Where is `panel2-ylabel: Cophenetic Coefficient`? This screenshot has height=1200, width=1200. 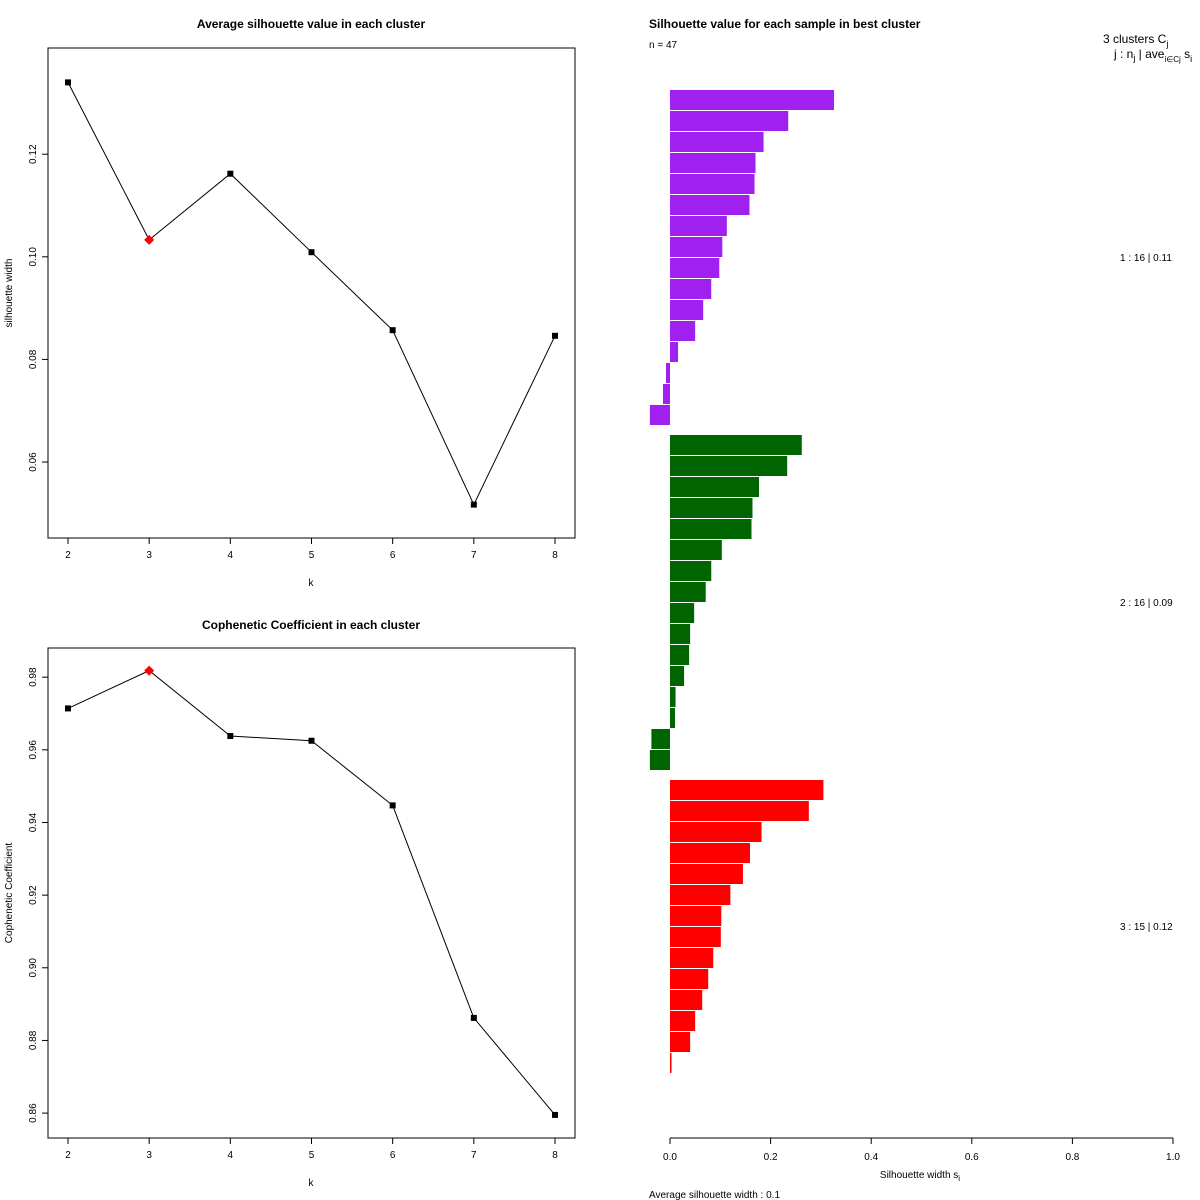 panel2-ylabel: Cophenetic Coefficient is located at coordinates (9, 893).